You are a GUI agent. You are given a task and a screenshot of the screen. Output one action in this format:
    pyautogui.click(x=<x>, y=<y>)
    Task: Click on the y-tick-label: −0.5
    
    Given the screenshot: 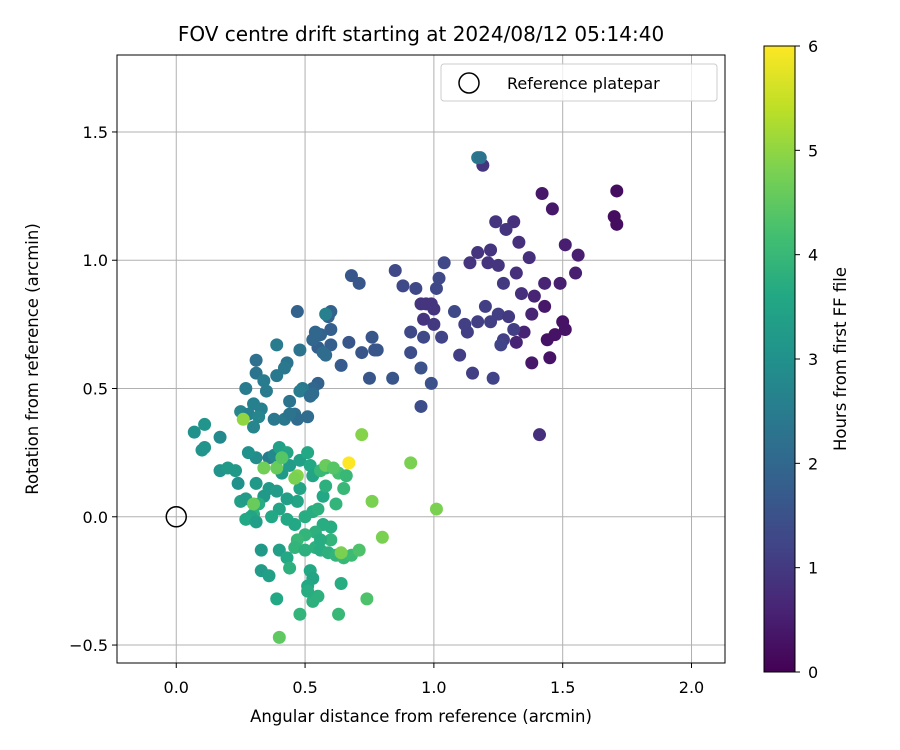 What is the action you would take?
    pyautogui.click(x=88, y=645)
    